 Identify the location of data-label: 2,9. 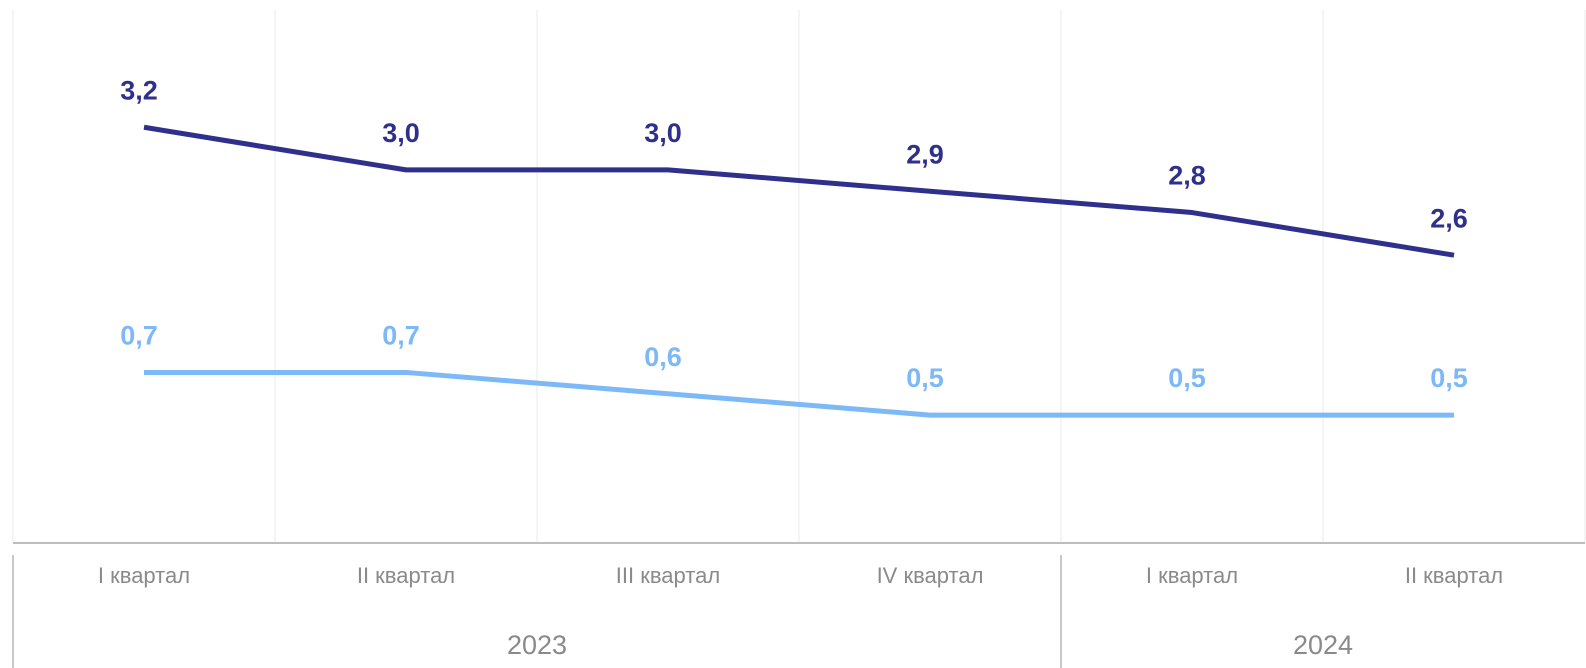
(925, 154).